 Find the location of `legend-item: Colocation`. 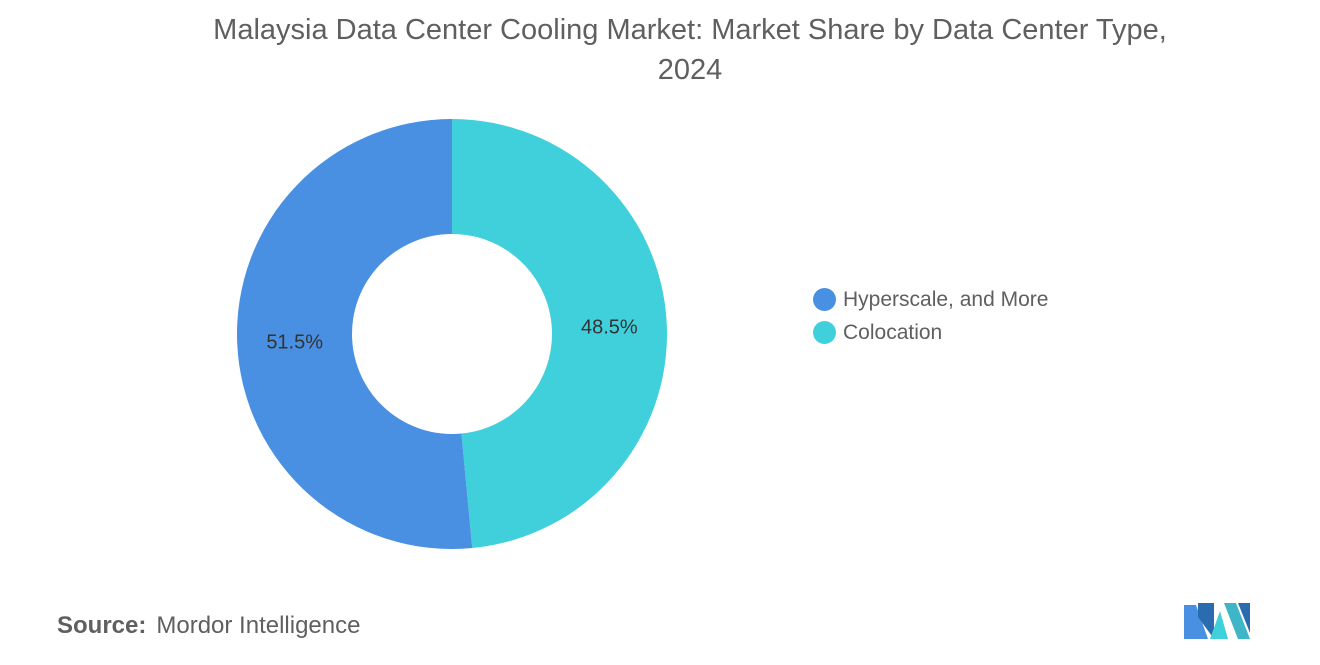

legend-item: Colocation is located at coordinates (930, 332).